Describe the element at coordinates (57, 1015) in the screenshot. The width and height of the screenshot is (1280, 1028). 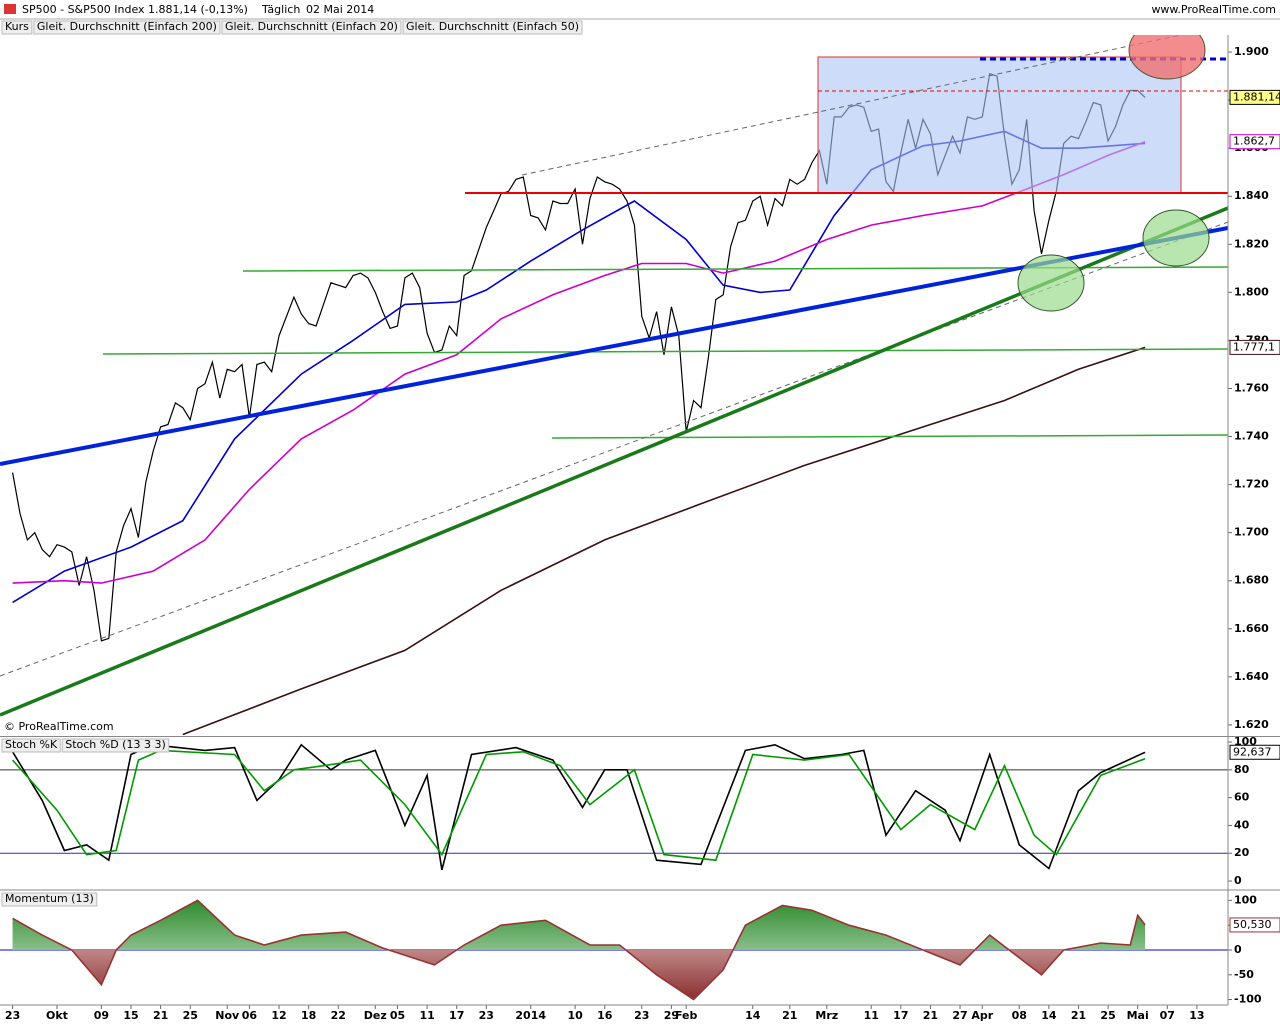
I see `x-tick-label: Okt` at that location.